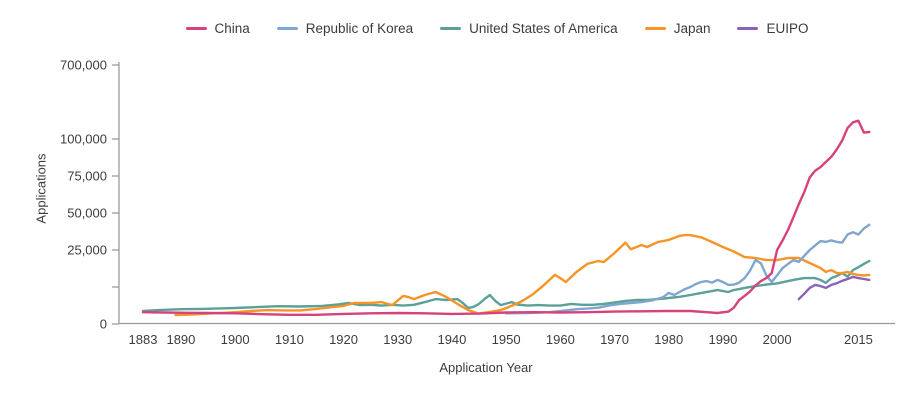  Describe the element at coordinates (451, 339) in the screenshot. I see `x-tick-label: 1940` at that location.